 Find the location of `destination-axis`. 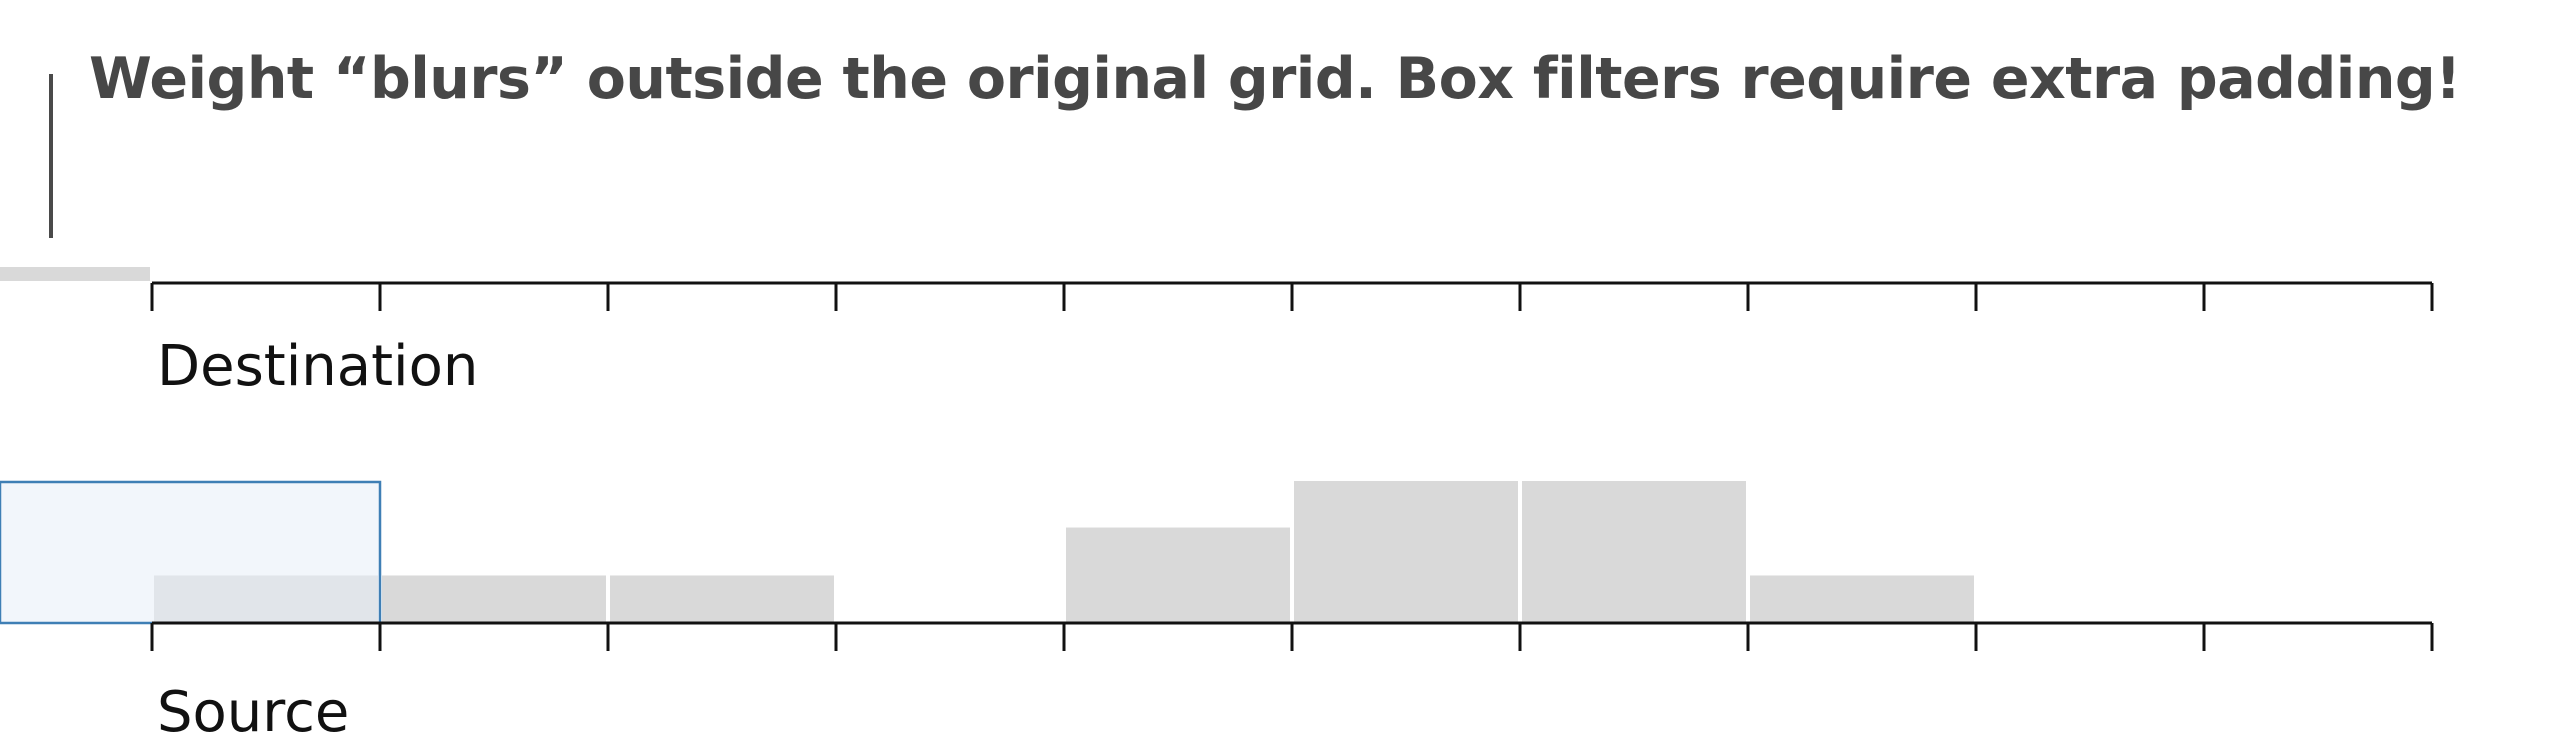

destination-axis is located at coordinates (1292, 296).